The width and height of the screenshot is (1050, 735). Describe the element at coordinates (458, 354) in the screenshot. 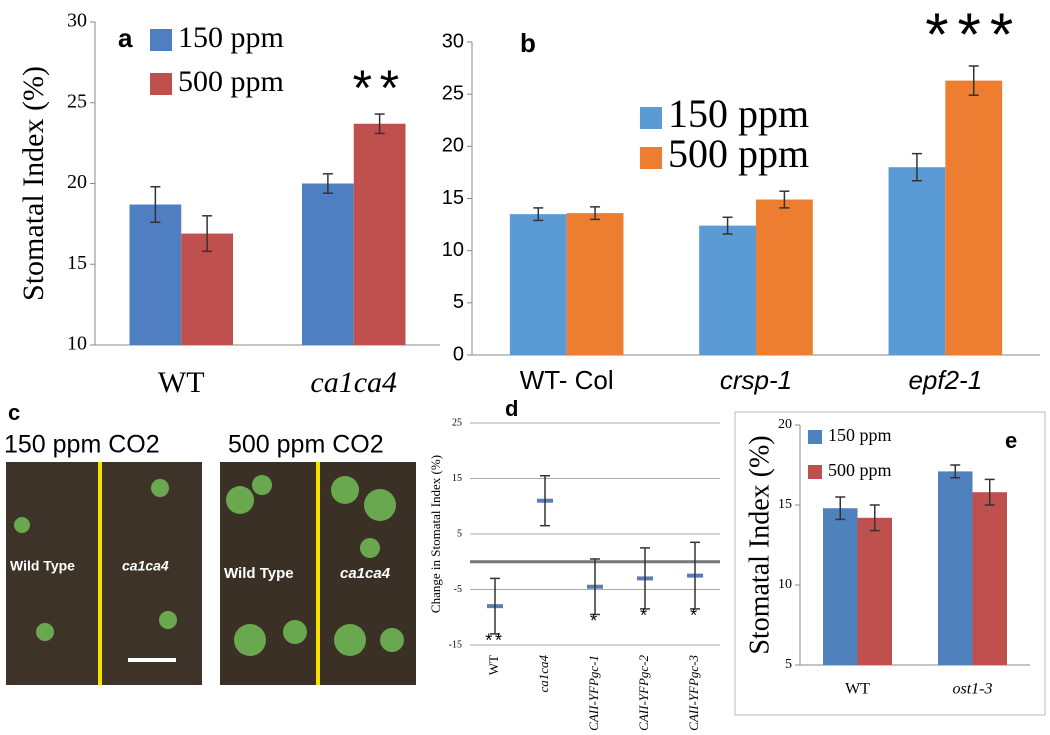

I see `y-tick-label: 0` at that location.